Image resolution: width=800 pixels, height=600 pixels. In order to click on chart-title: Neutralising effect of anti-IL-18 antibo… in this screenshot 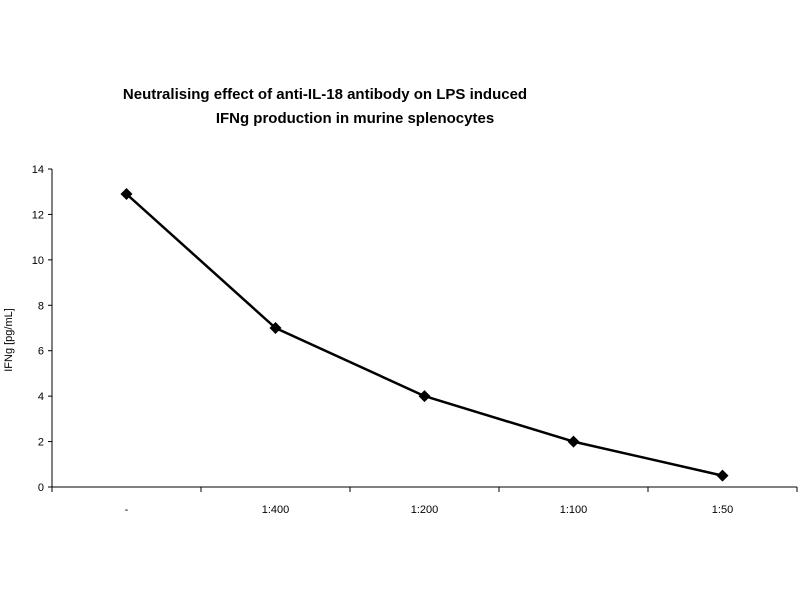, I will do `click(325, 106)`.